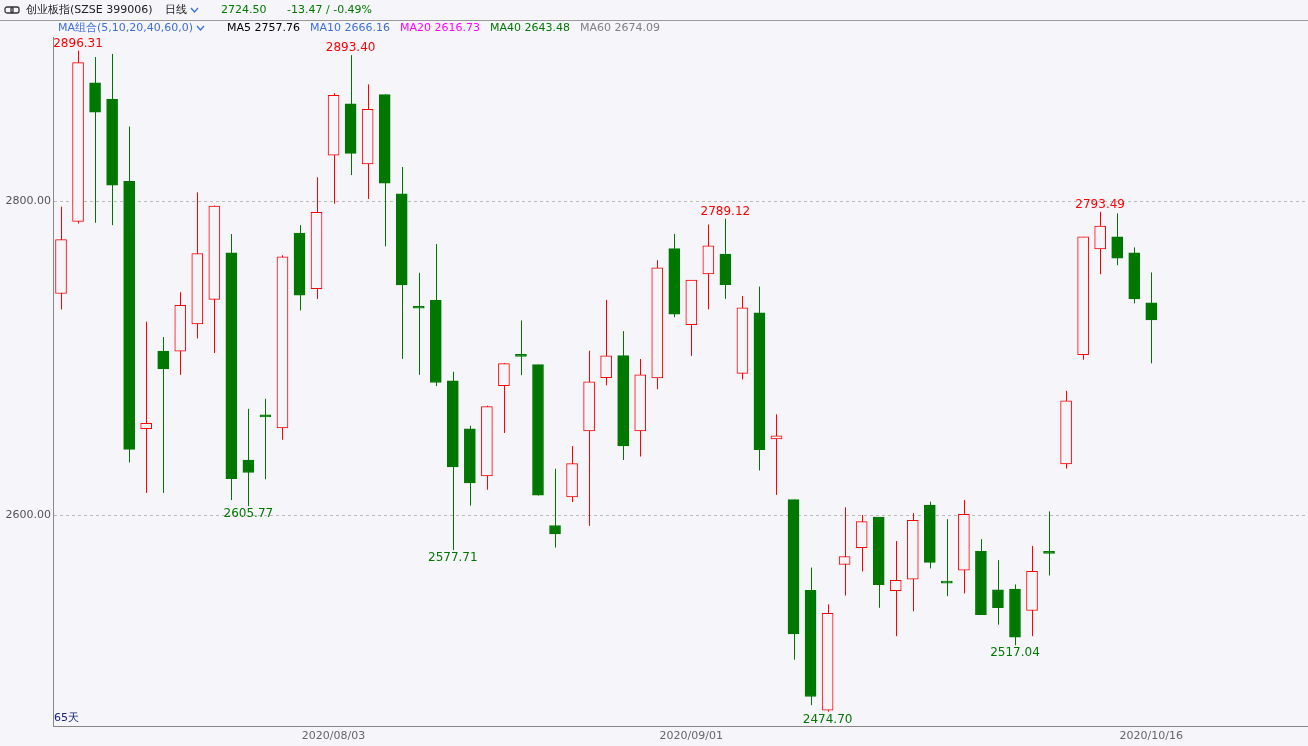  I want to click on annotation: 2605.77, so click(248, 513).